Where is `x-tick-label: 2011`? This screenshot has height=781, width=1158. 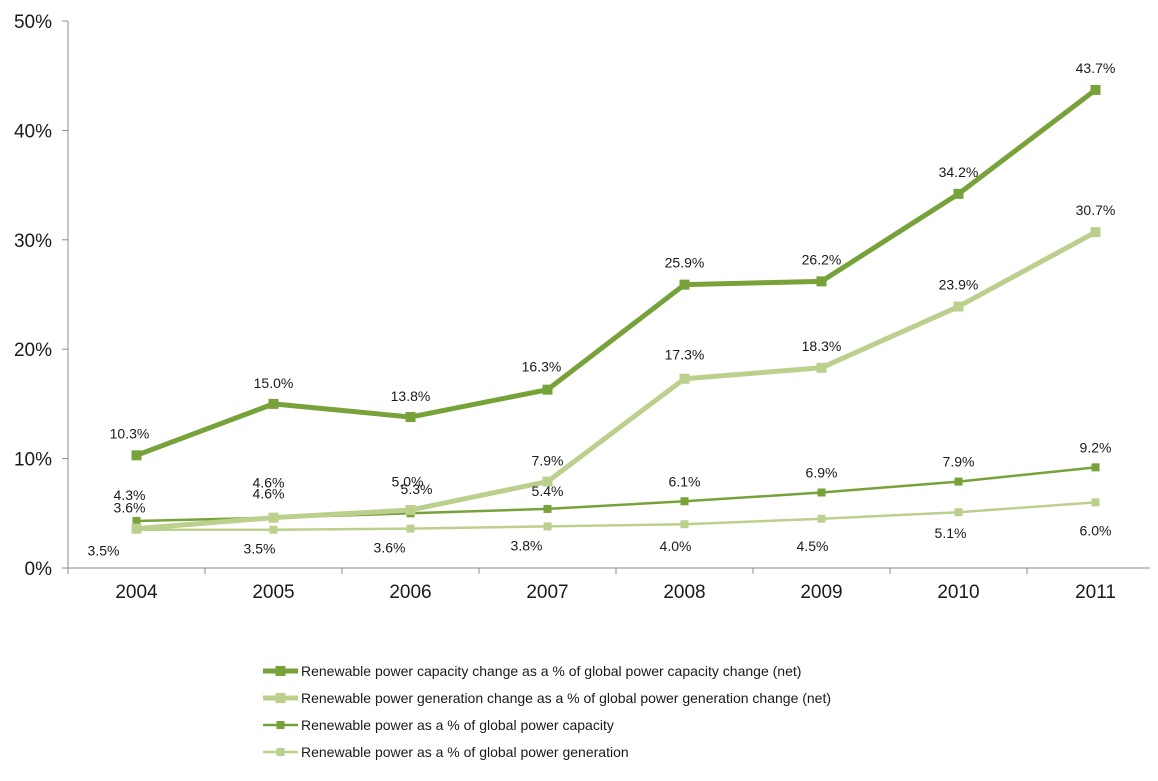 x-tick-label: 2011 is located at coordinates (1095, 592).